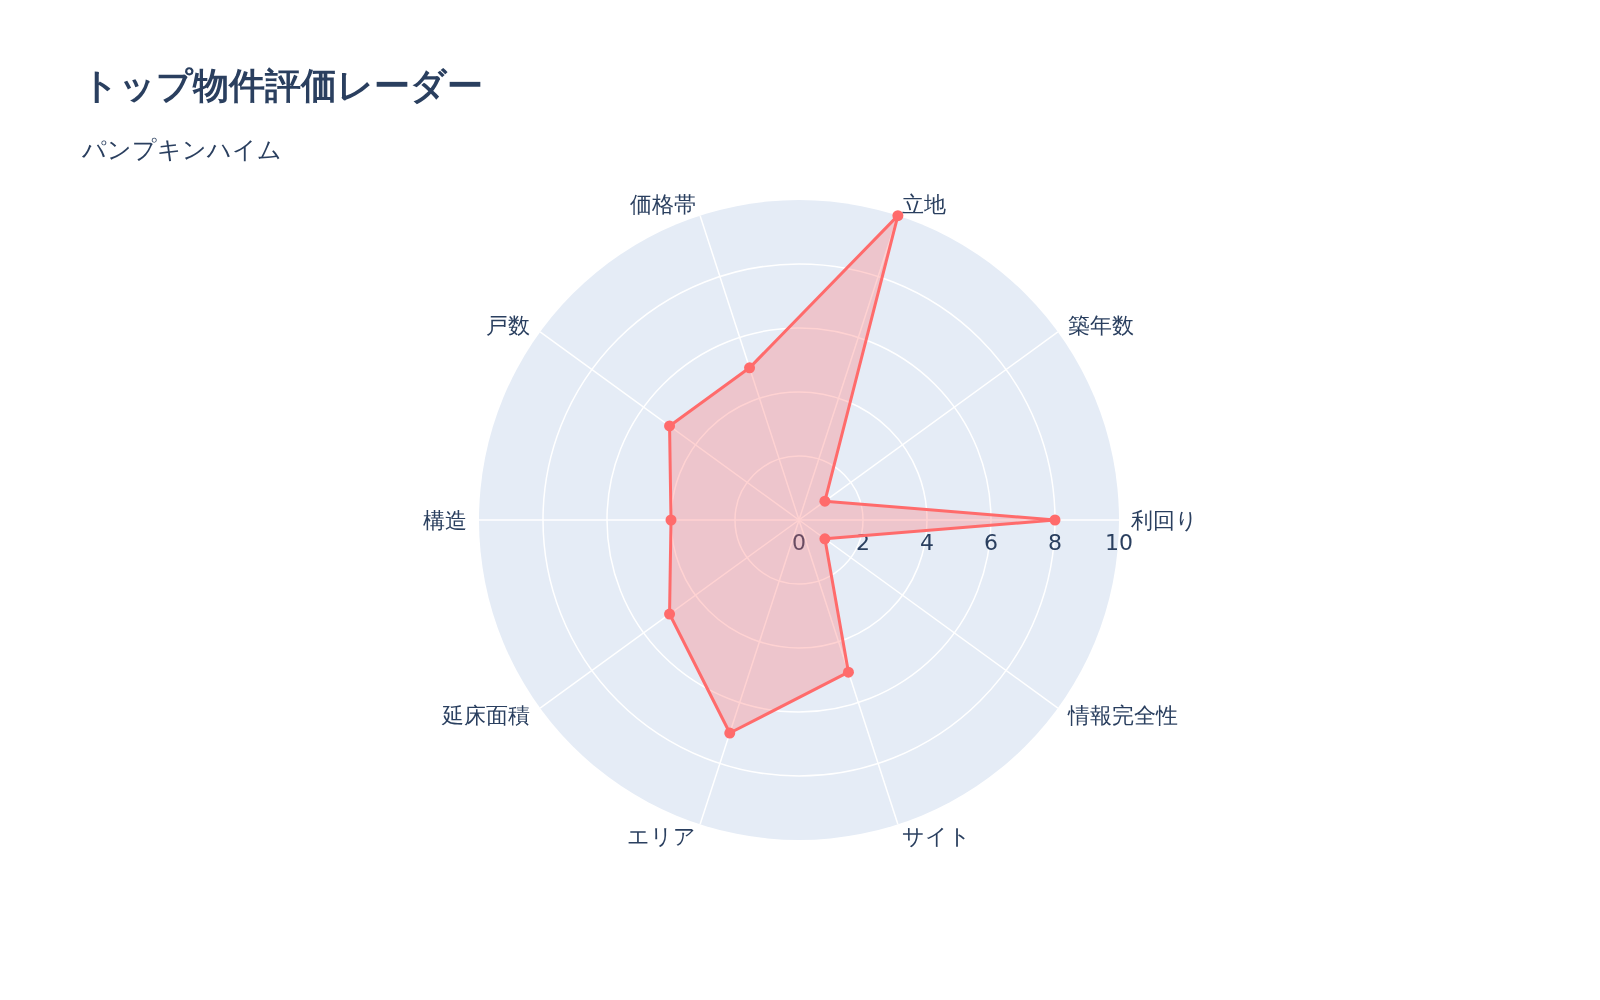  I want to click on y-tick-label: 10, so click(1119, 542).